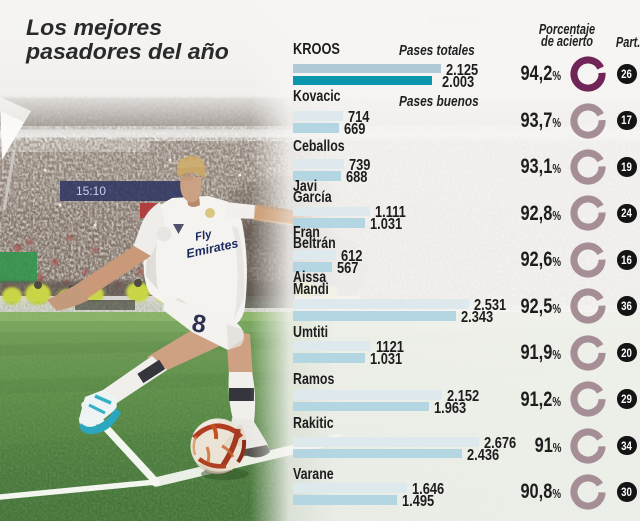  I want to click on svg-text: 8, so click(199, 324).